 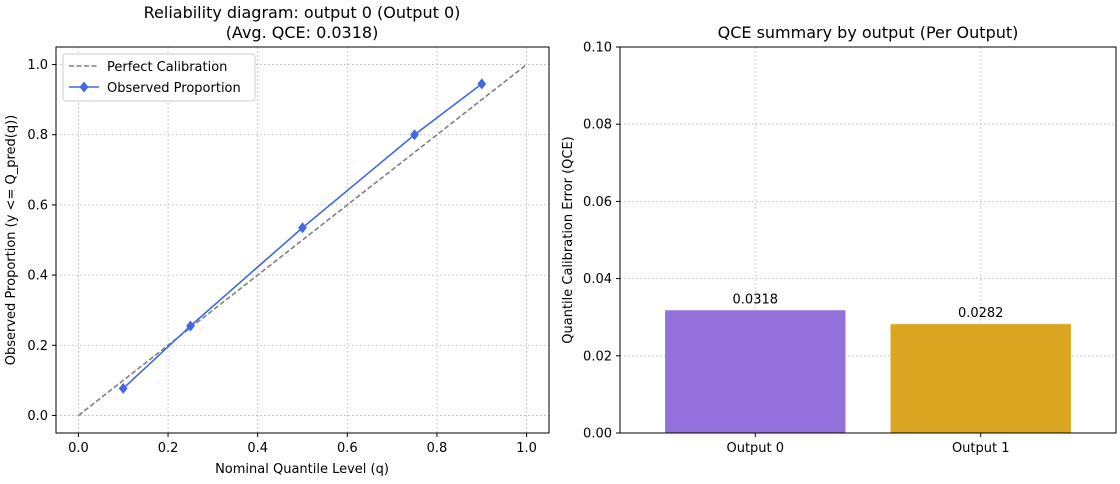 What do you see at coordinates (597, 279) in the screenshot?
I see `qce-y-tick-label: 0.04` at bounding box center [597, 279].